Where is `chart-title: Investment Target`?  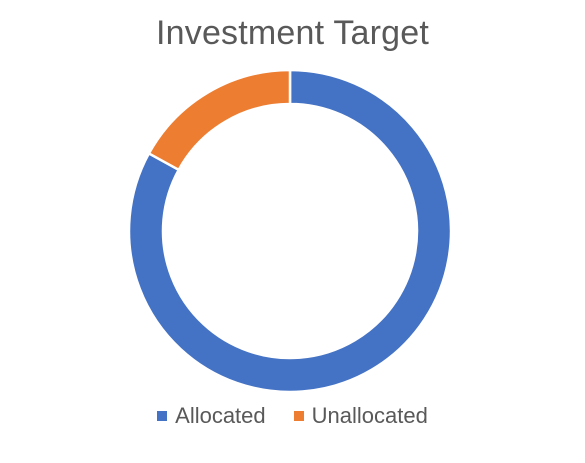 chart-title: Investment Target is located at coordinates (292, 33).